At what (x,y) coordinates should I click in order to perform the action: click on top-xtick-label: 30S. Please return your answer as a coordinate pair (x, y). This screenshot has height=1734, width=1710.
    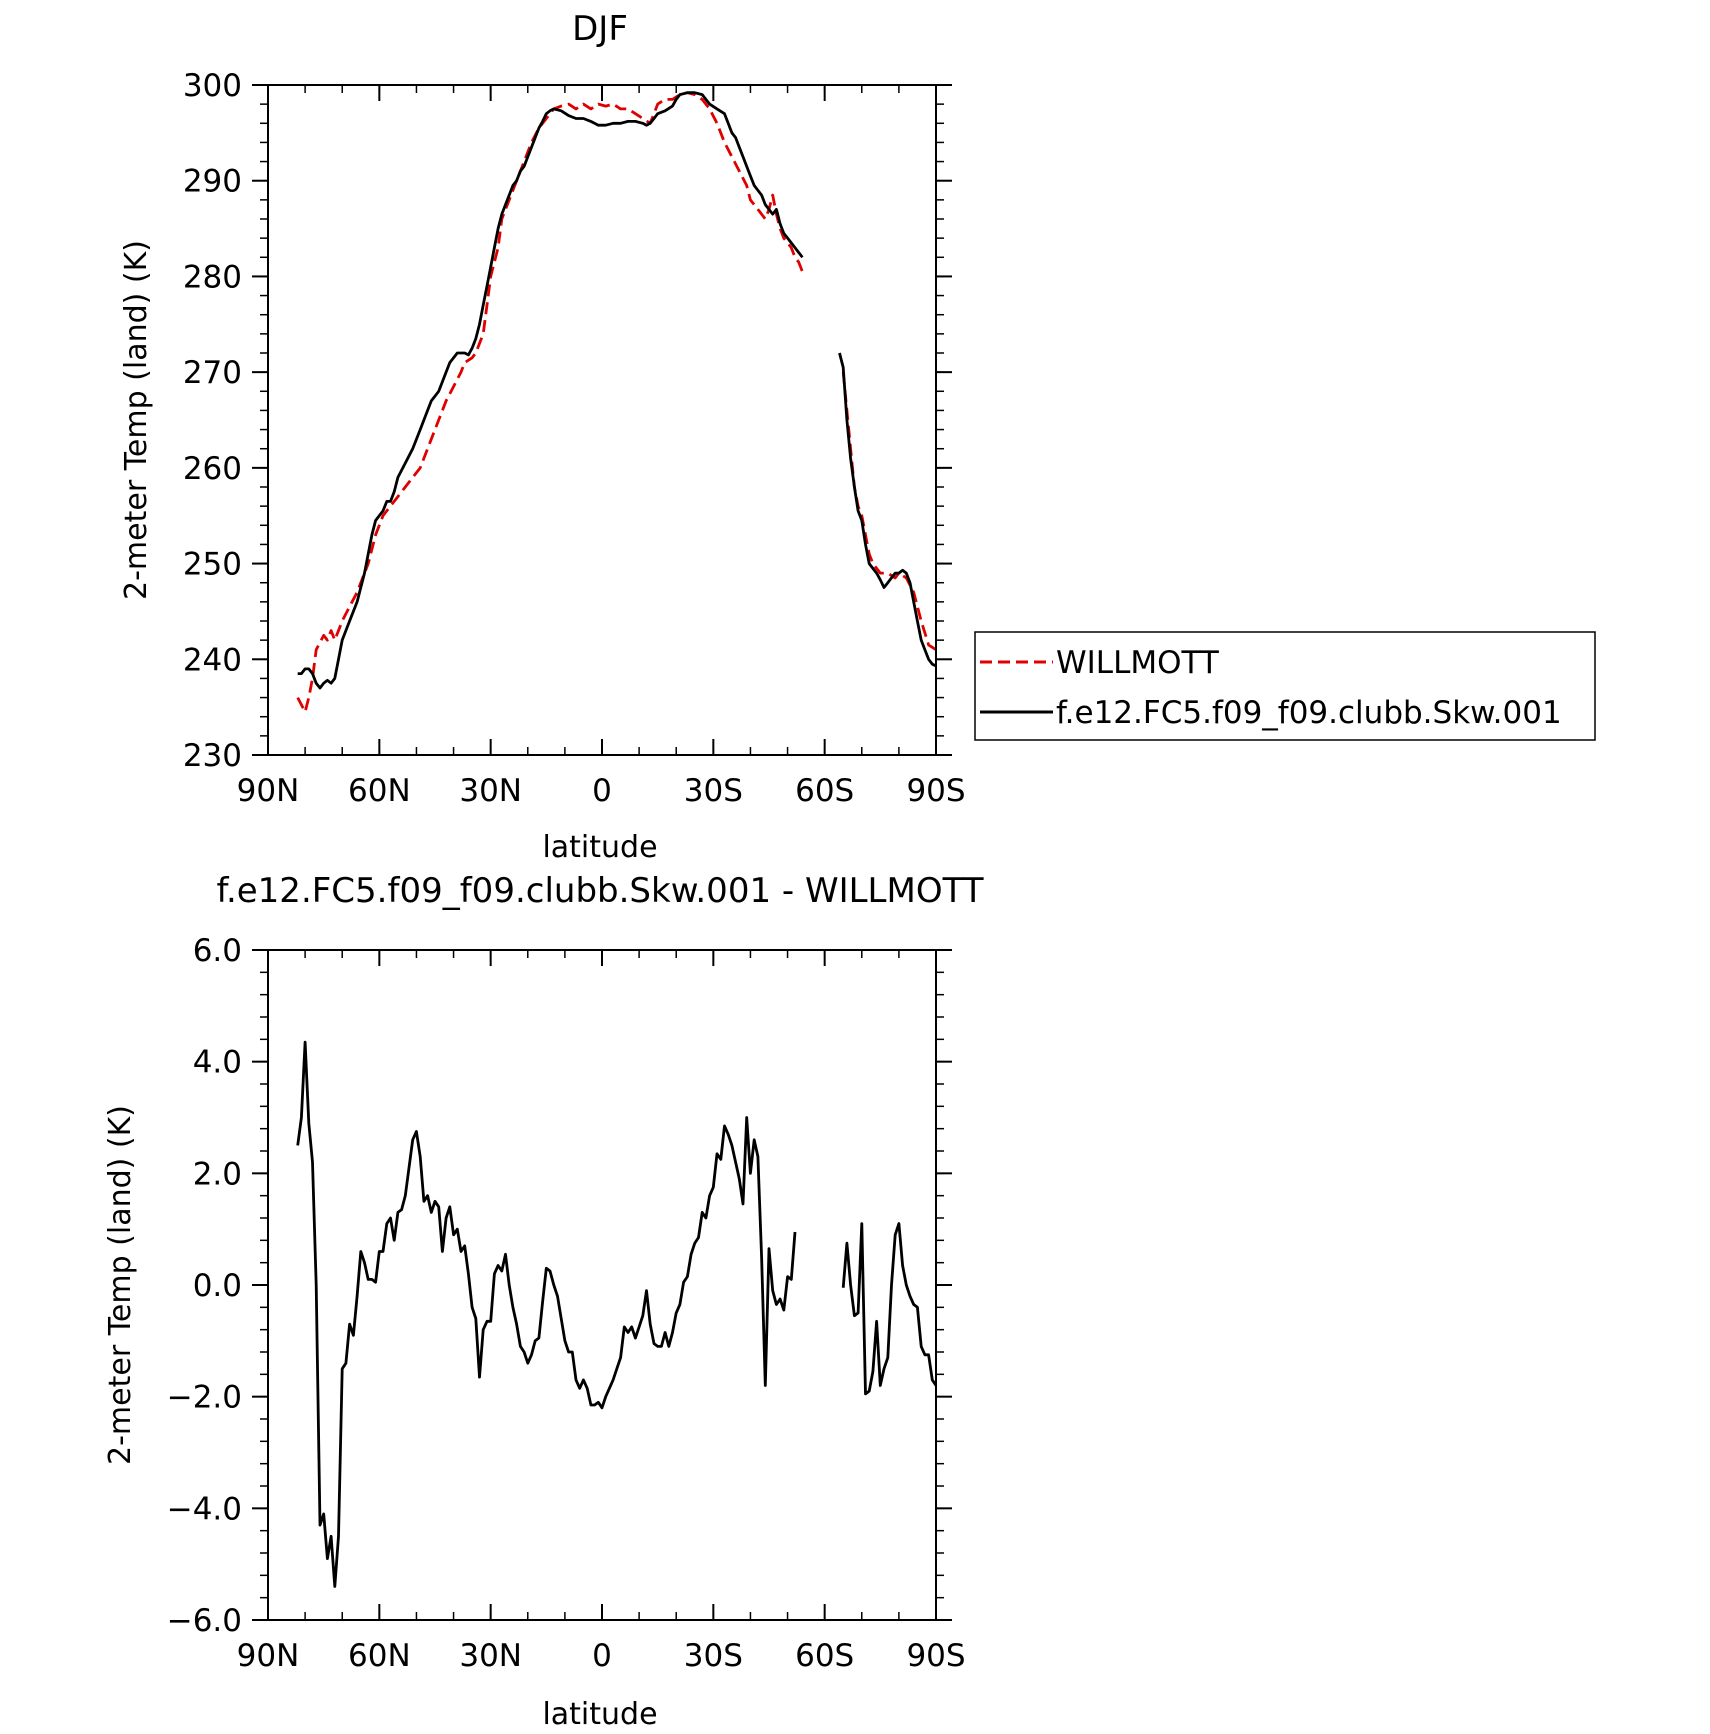
    Looking at the image, I should click on (713, 791).